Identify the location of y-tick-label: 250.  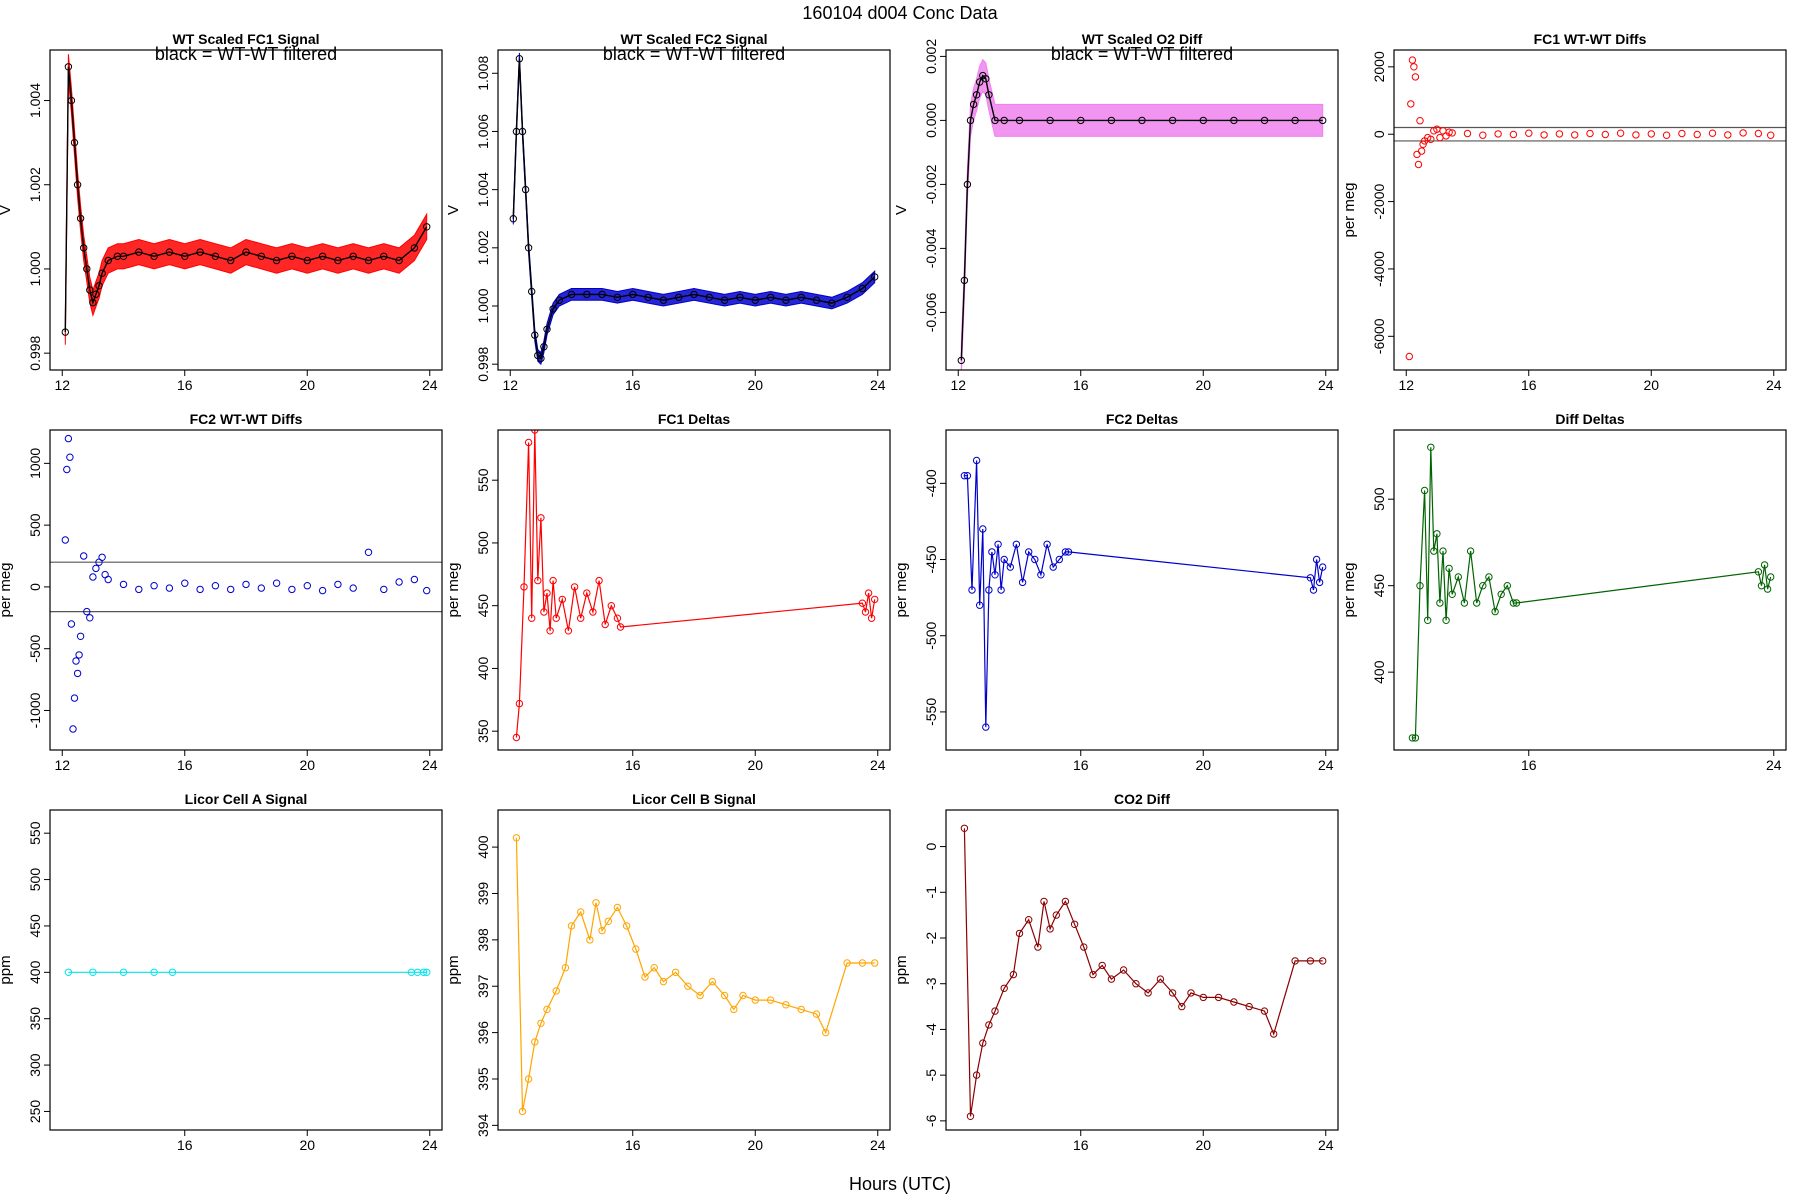
(35, 1112).